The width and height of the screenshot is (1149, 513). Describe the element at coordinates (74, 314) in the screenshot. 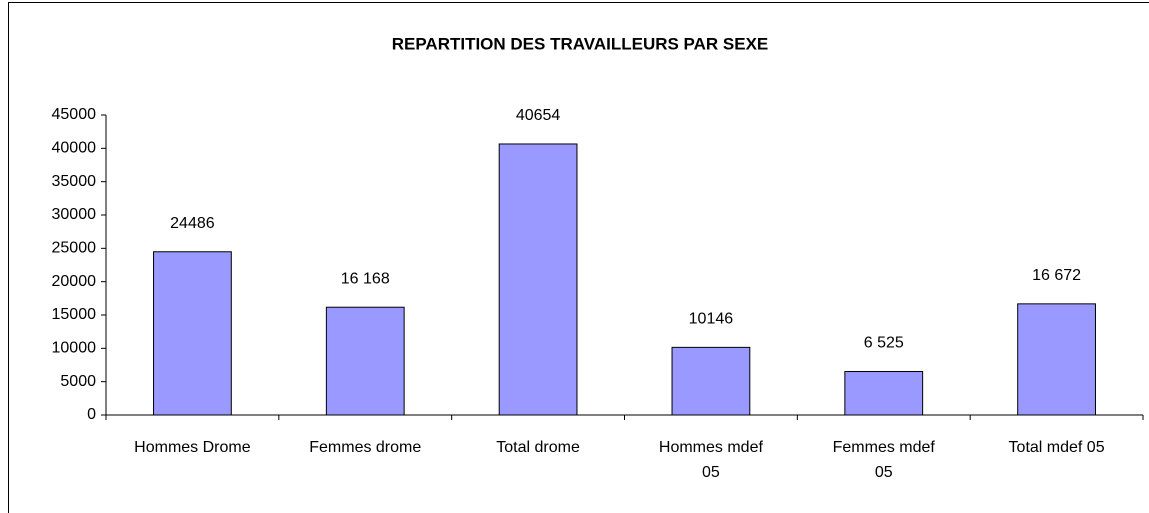

I see `y-tick-label: 15000` at that location.